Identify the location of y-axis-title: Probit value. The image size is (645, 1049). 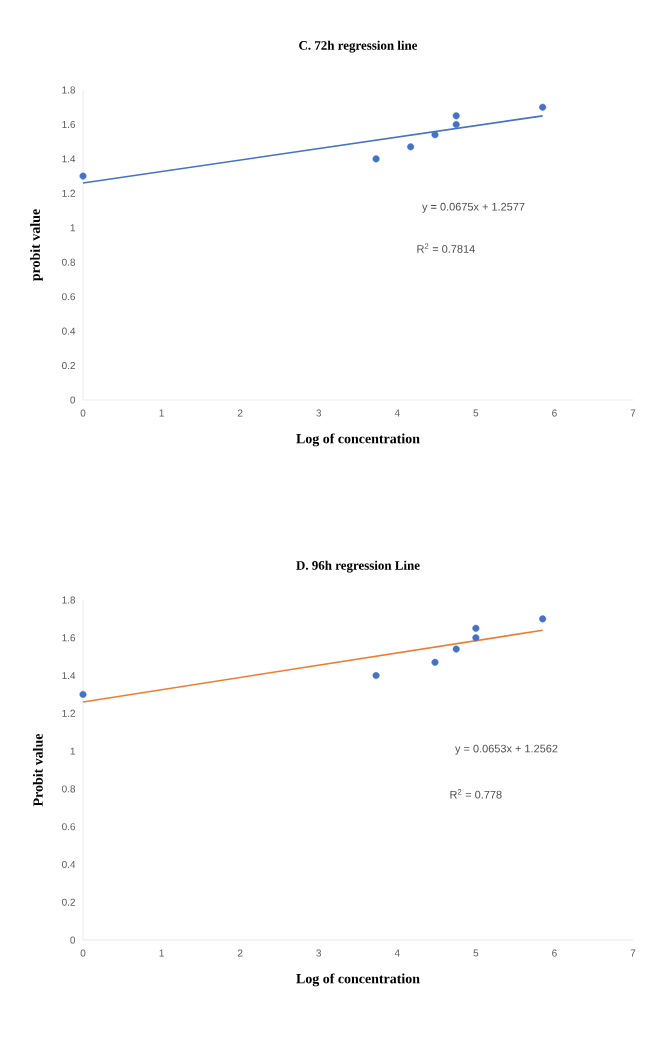
(37, 770).